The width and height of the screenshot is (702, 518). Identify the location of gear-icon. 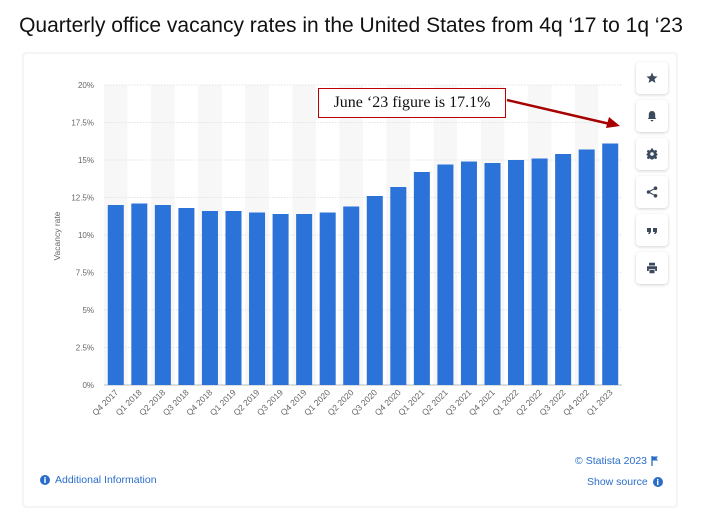
(652, 154).